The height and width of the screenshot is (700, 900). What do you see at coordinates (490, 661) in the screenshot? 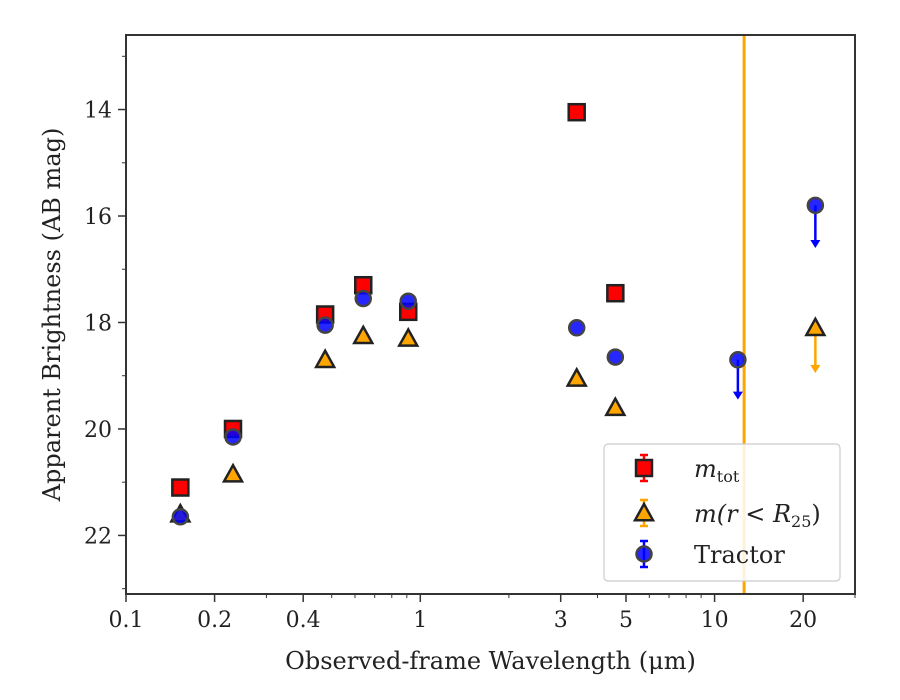
I see `x-axis-label: Observed-frame Wavelength (μm)` at bounding box center [490, 661].